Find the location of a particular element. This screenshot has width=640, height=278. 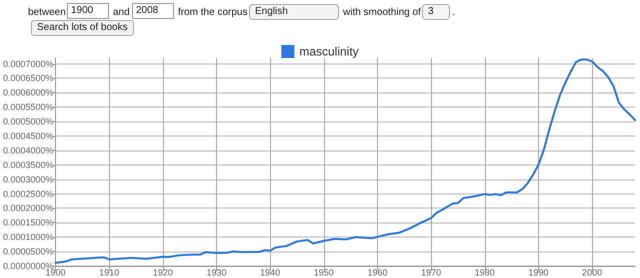

x-tick-label: 1970 is located at coordinates (431, 273).